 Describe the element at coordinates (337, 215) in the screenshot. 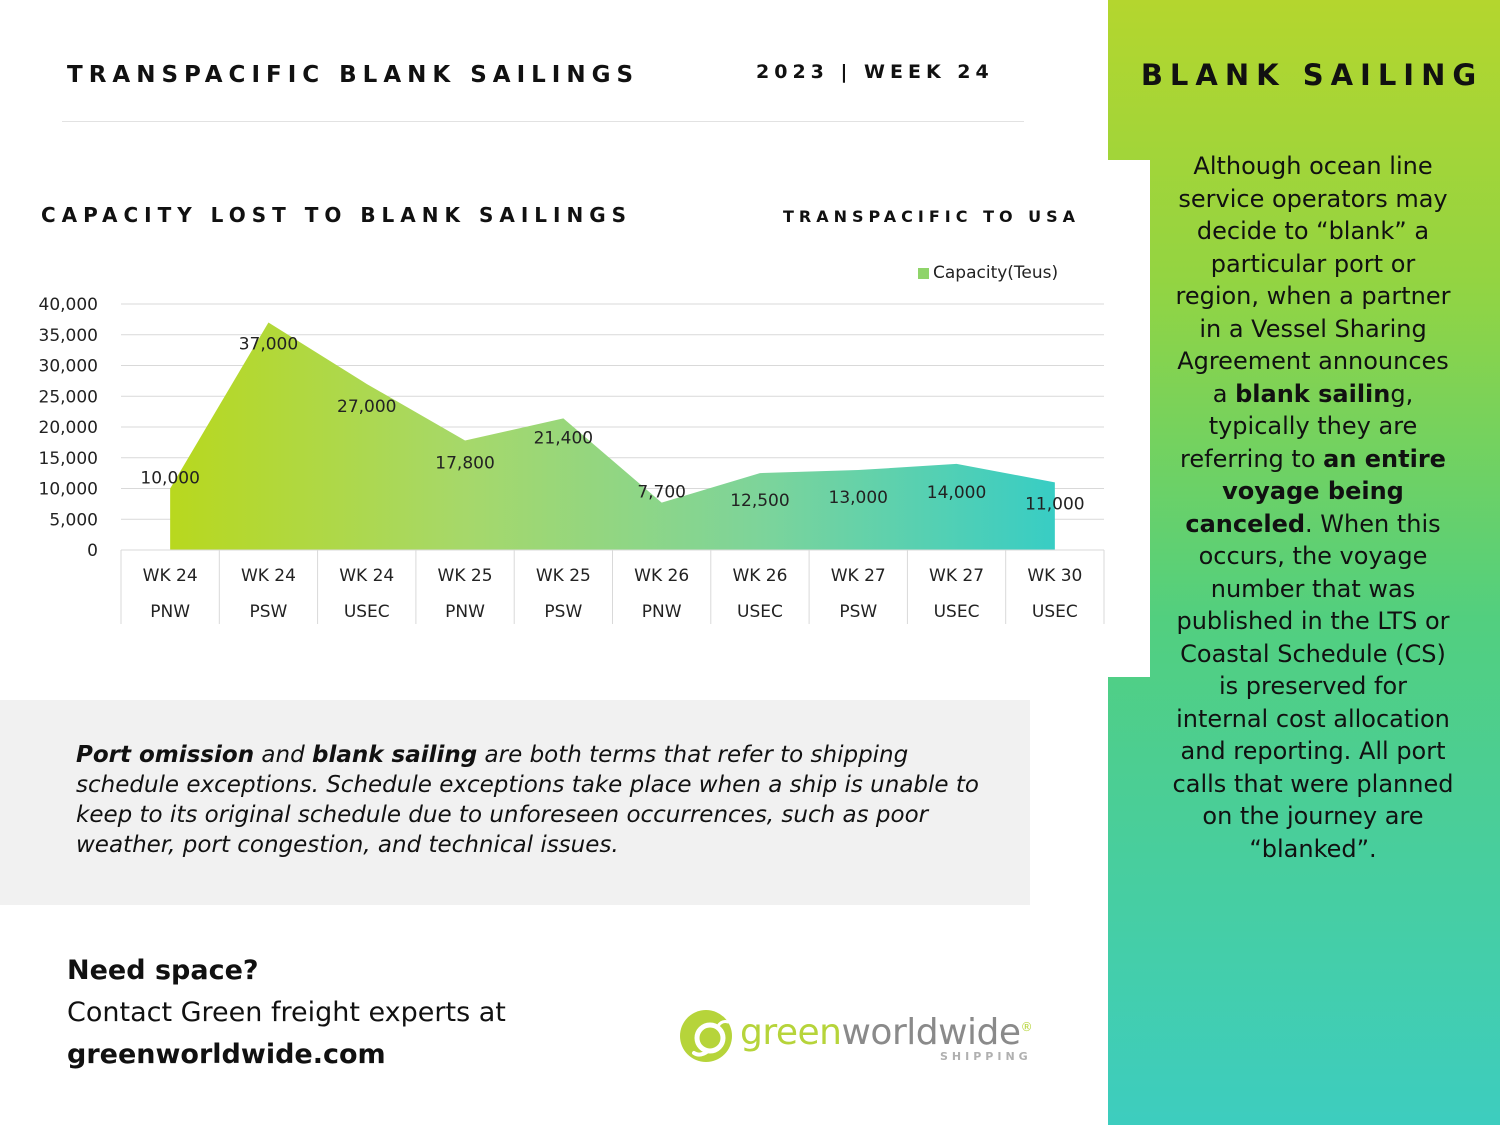

I see `chart-title: CAPACITY LOST TO BLANK SAILINGS` at that location.